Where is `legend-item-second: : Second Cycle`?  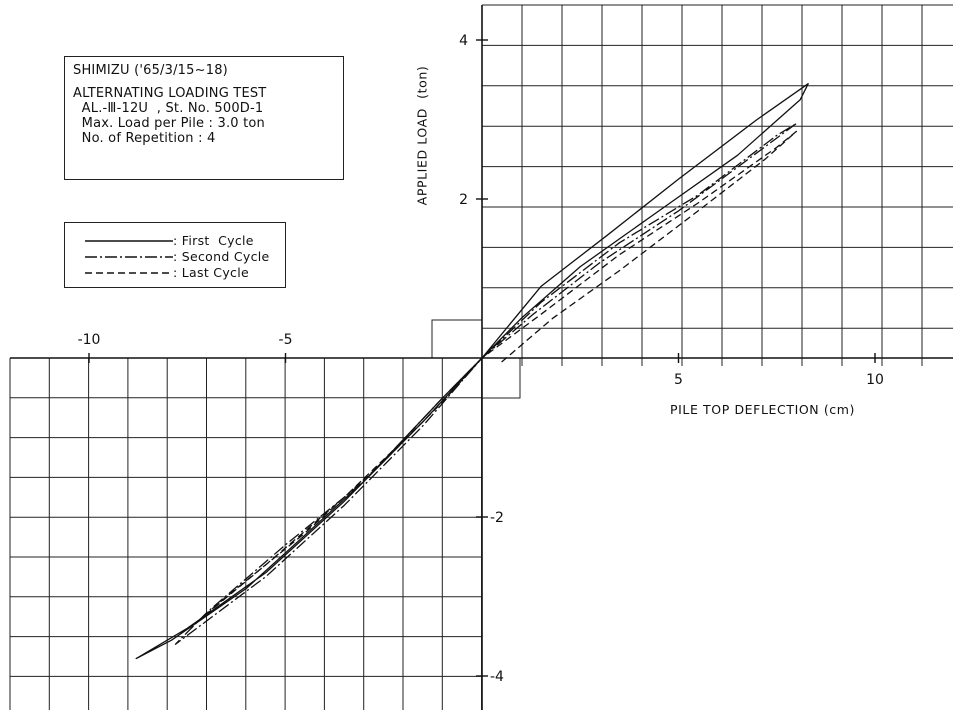
legend-item-second: : Second Cycle is located at coordinates (175, 257).